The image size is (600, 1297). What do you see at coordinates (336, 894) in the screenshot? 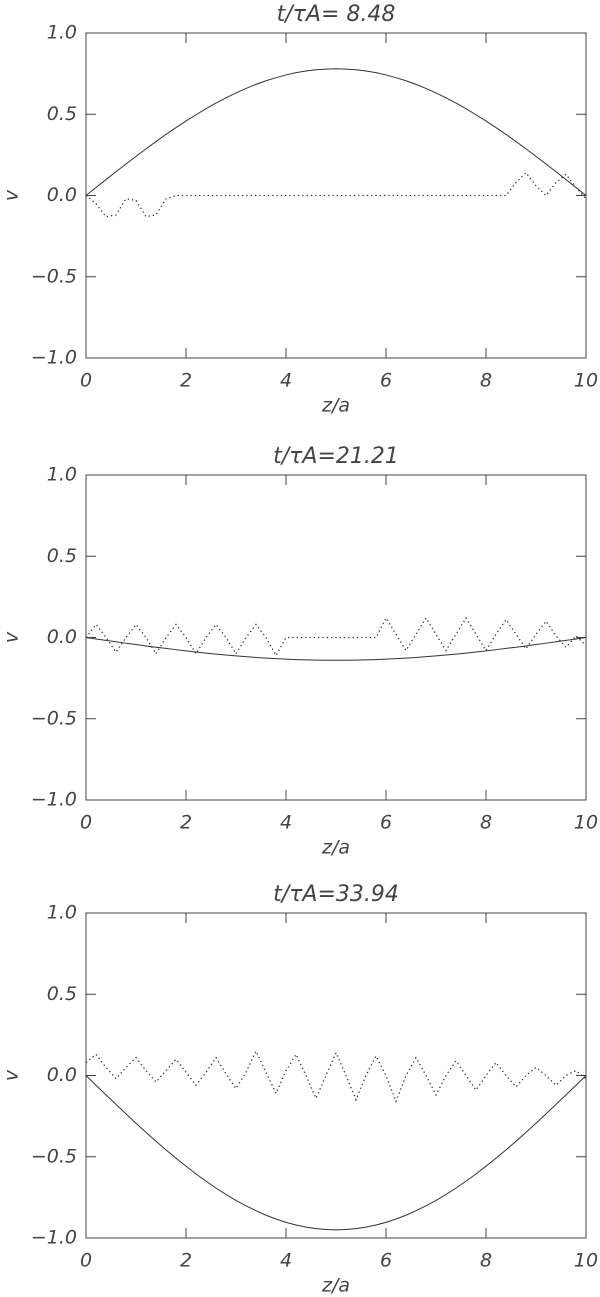
I see `chart-title: t/τA=33.94` at bounding box center [336, 894].